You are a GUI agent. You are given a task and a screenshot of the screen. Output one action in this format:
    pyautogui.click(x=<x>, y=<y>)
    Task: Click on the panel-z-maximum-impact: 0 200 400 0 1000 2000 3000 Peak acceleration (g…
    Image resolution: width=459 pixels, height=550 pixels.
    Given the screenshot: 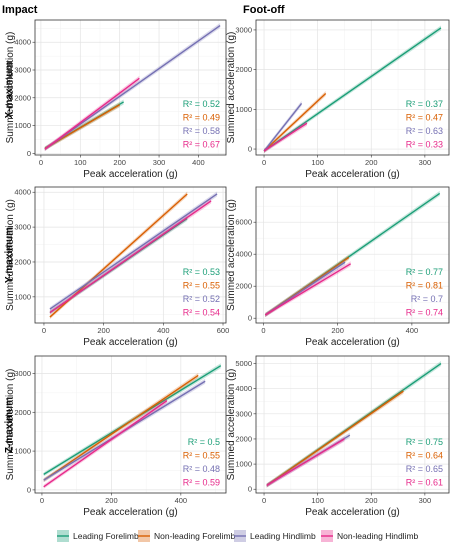 What is the action you would take?
    pyautogui.click(x=116, y=436)
    